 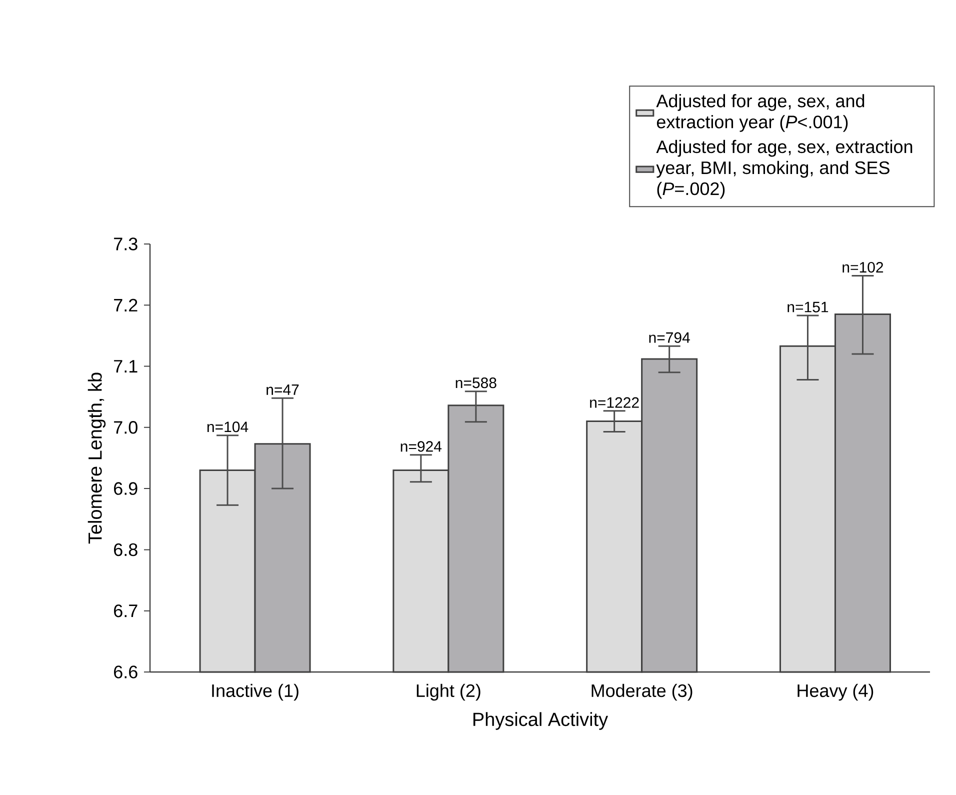 I want to click on annotation: n=924, so click(x=421, y=446).